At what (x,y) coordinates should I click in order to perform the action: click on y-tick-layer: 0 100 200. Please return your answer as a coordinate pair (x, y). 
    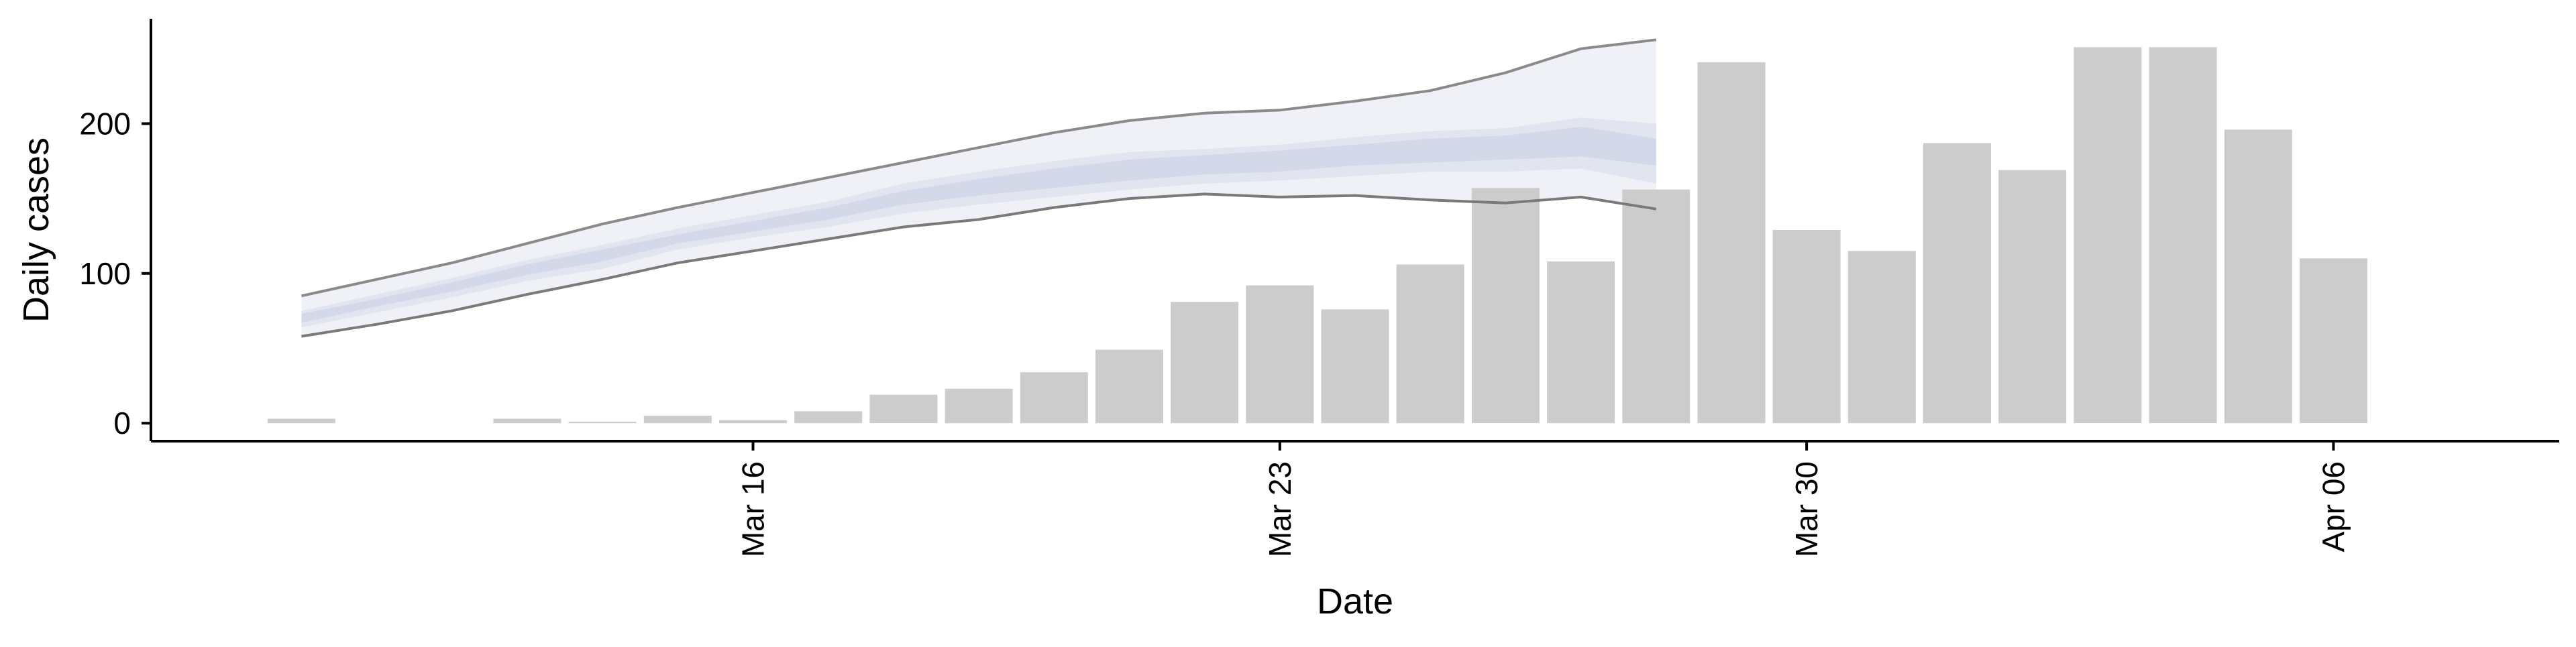
    Looking at the image, I should click on (115, 273).